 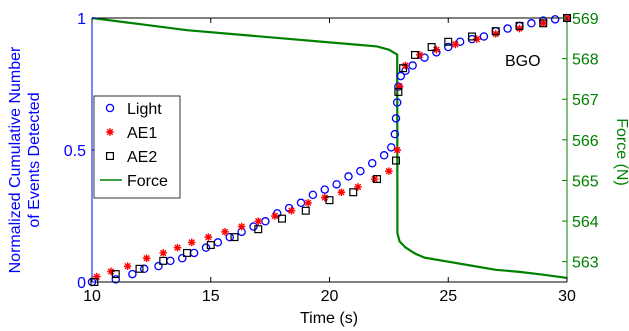 I want to click on legend-label: AE1, so click(x=142, y=133).